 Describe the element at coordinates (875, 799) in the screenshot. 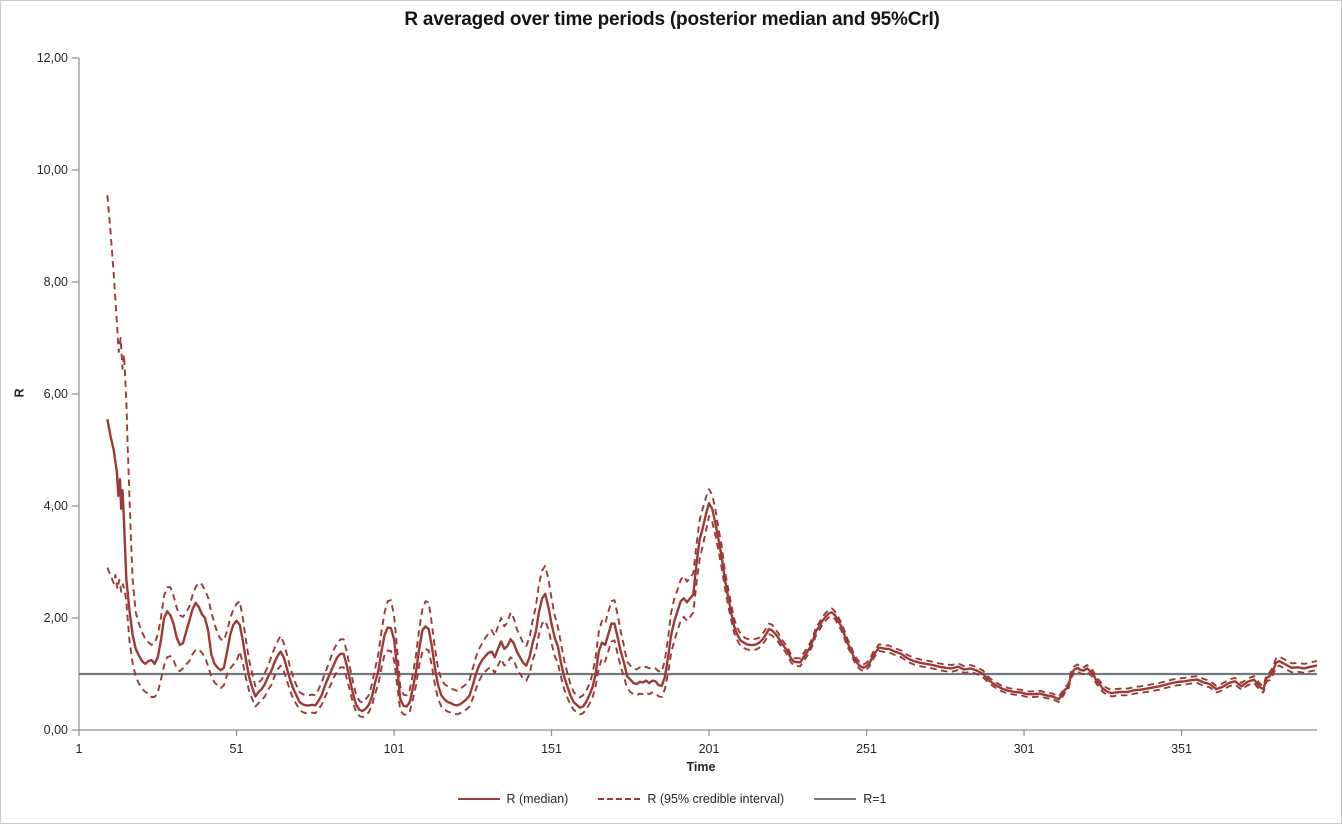

I see `legend-label-r-equals-1: R=1` at that location.